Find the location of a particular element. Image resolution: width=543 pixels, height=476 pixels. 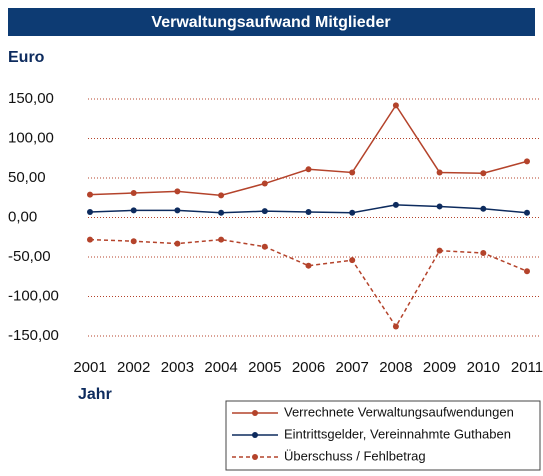

x-tick-label: 2002 is located at coordinates (133, 367).